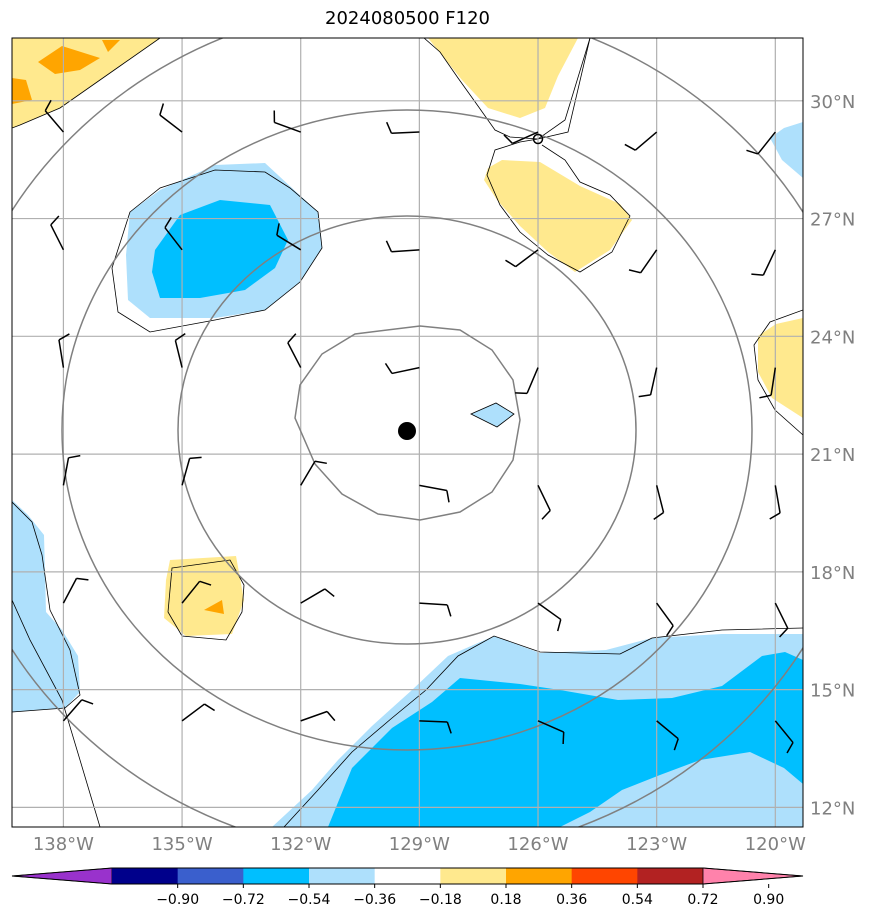 The image size is (873, 924). Describe the element at coordinates (775, 844) in the screenshot. I see `longitude-tick-label: 120°W` at that location.